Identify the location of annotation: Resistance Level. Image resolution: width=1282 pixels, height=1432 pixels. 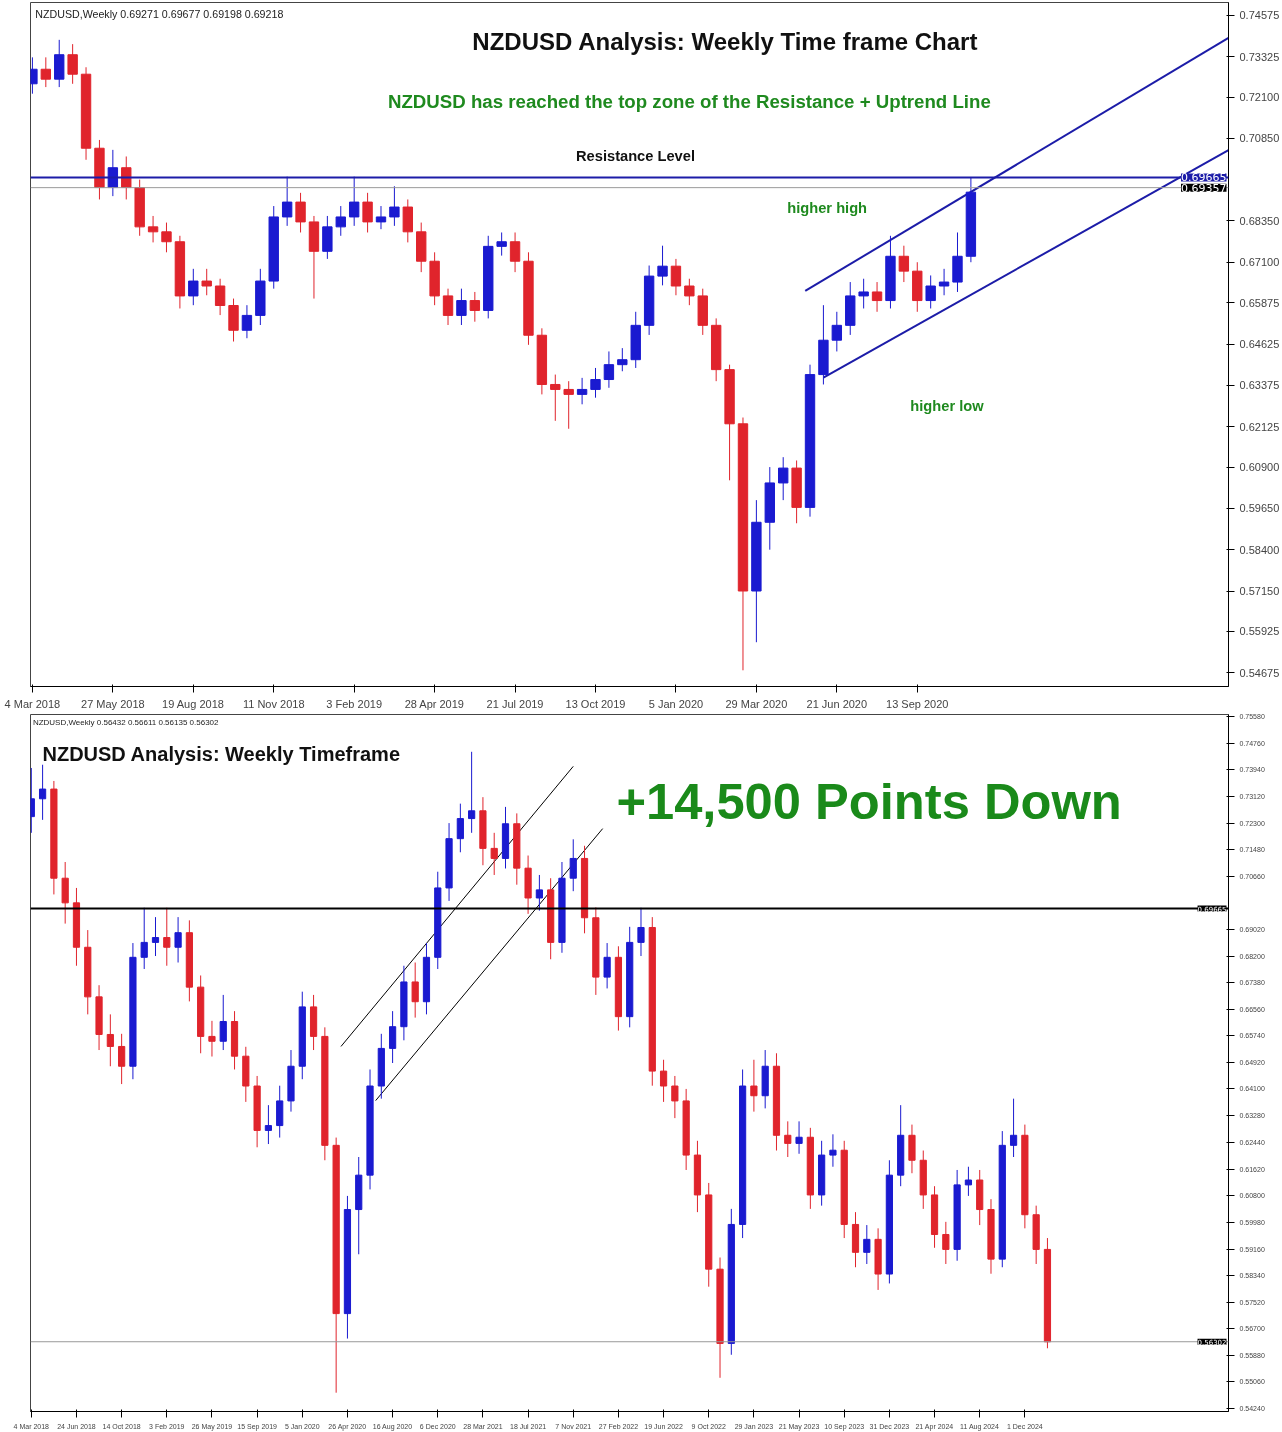
(635, 156).